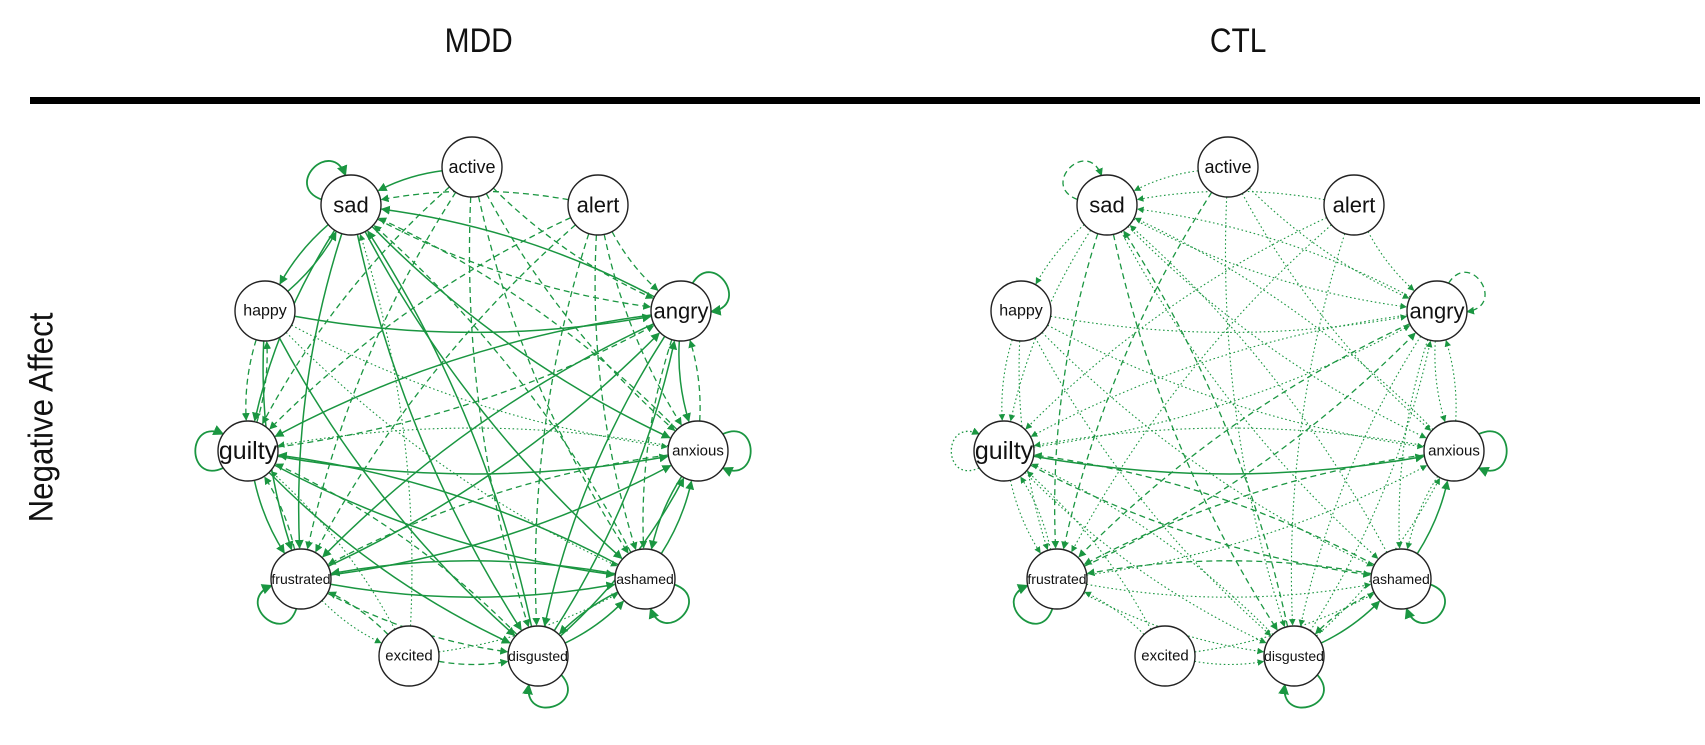  I want to click on edge-ctl-sad-to-disgusted, so click(1195, 432).